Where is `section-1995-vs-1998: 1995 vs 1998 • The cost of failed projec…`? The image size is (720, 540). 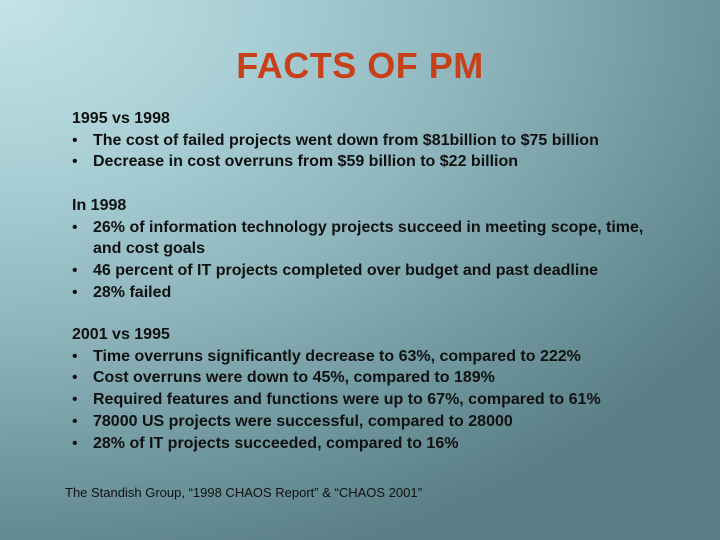
section-1995-vs-1998: 1995 vs 1998 • The cost of failed projec… is located at coordinates (372, 140).